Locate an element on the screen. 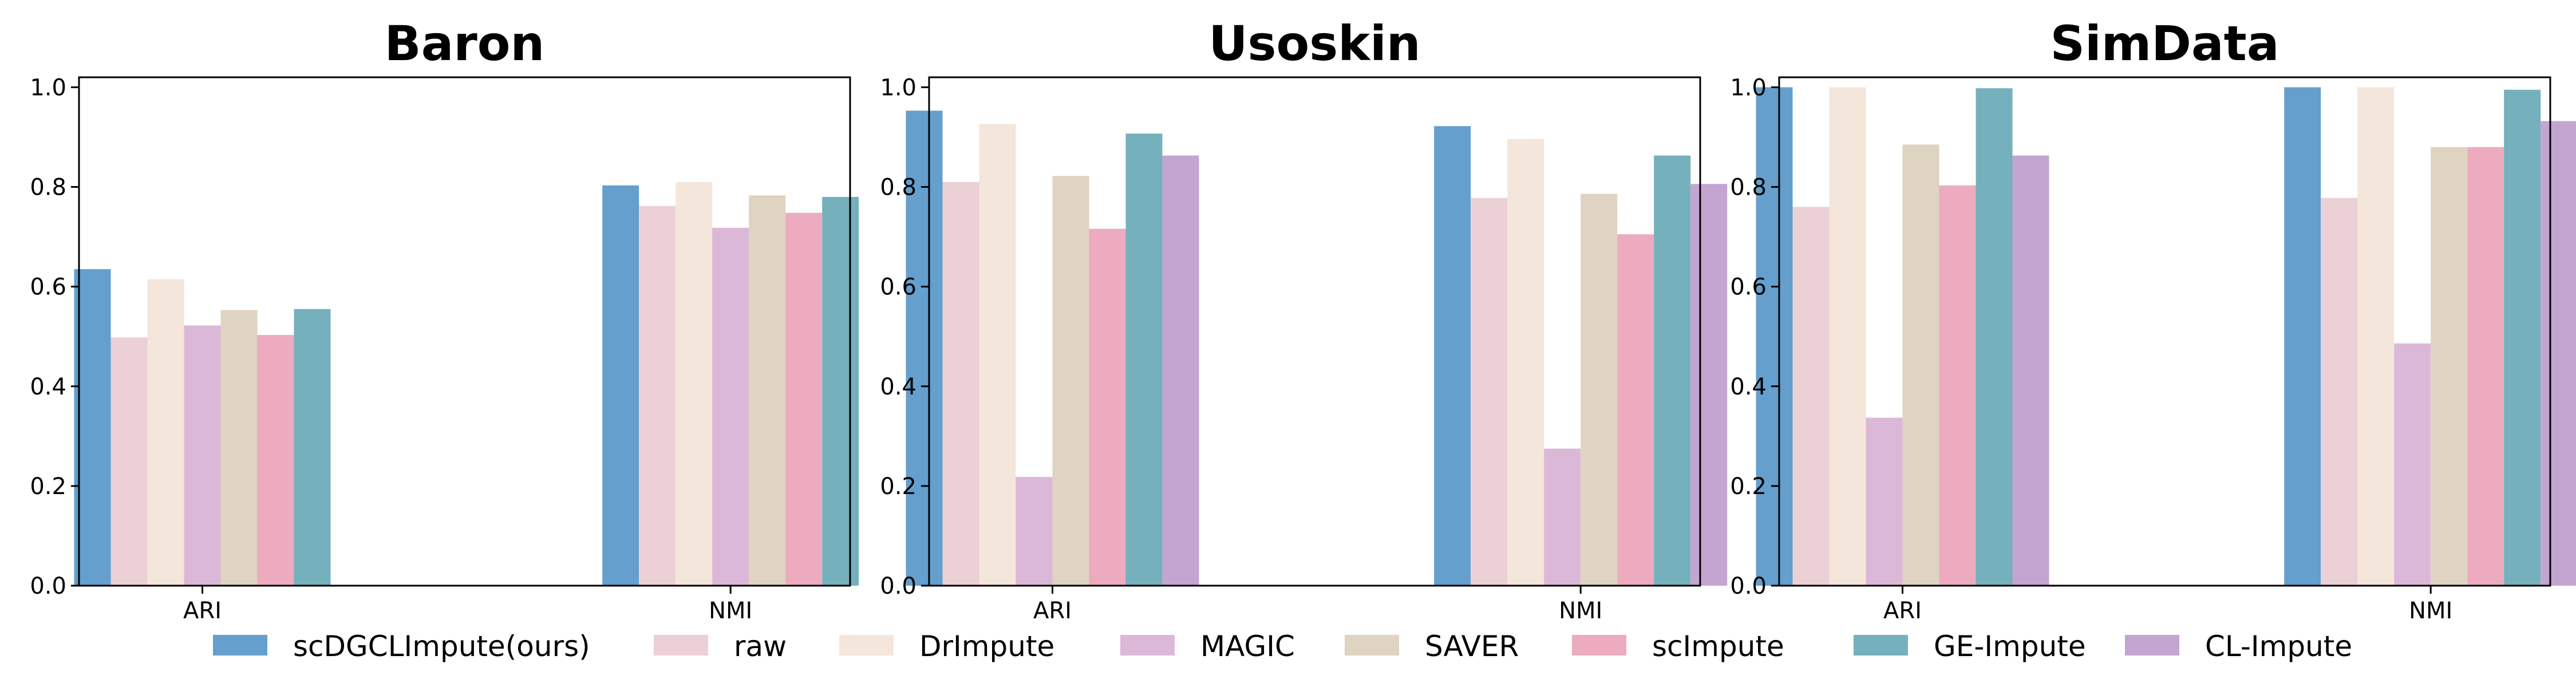  legend-label-raw: raw is located at coordinates (760, 646).